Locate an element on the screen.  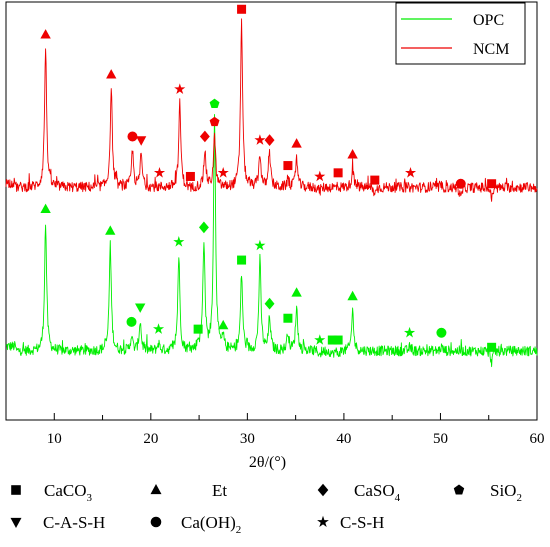
x-tick-label: 50 is located at coordinates (440, 439).